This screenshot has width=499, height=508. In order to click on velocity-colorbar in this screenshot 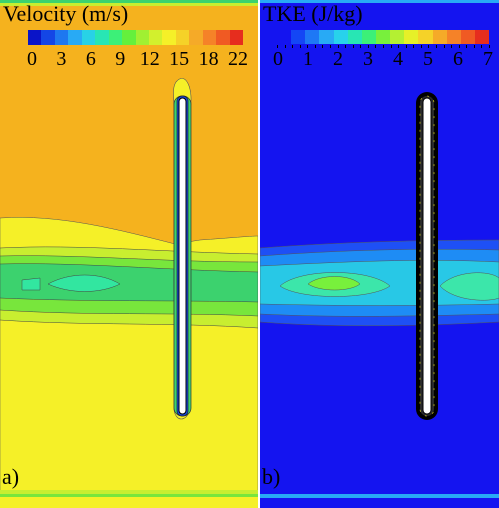, I will do `click(135, 37)`.